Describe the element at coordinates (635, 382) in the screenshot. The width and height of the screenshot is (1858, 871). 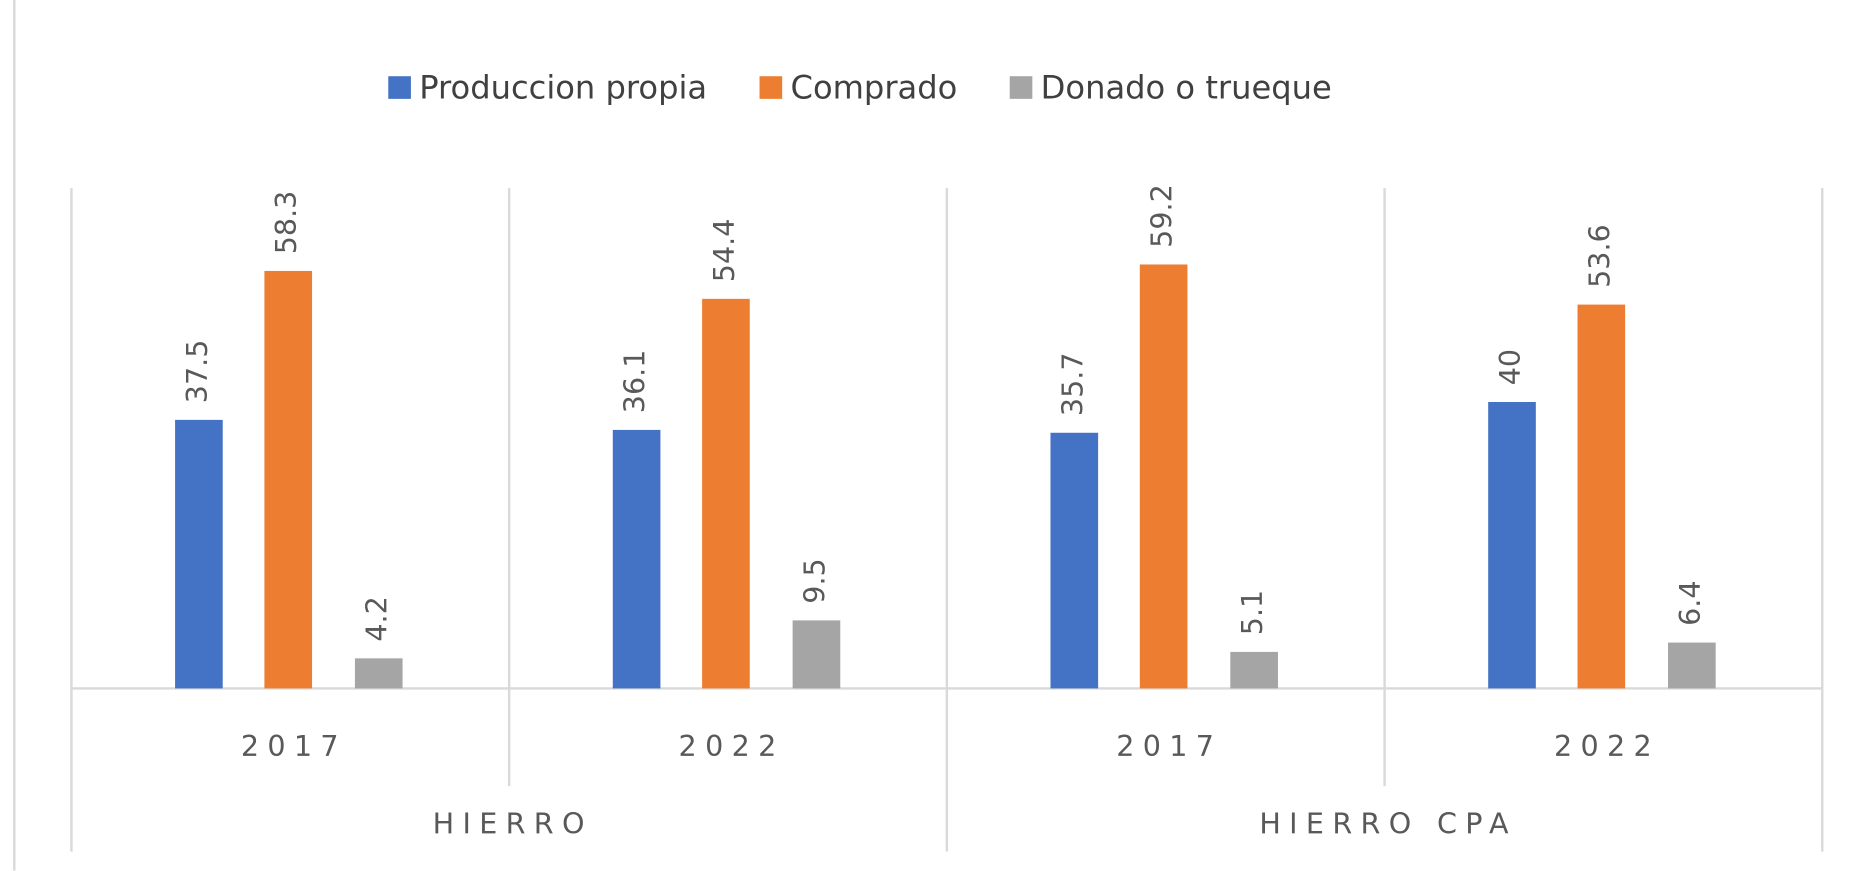
I see `data-label: 36.1` at that location.